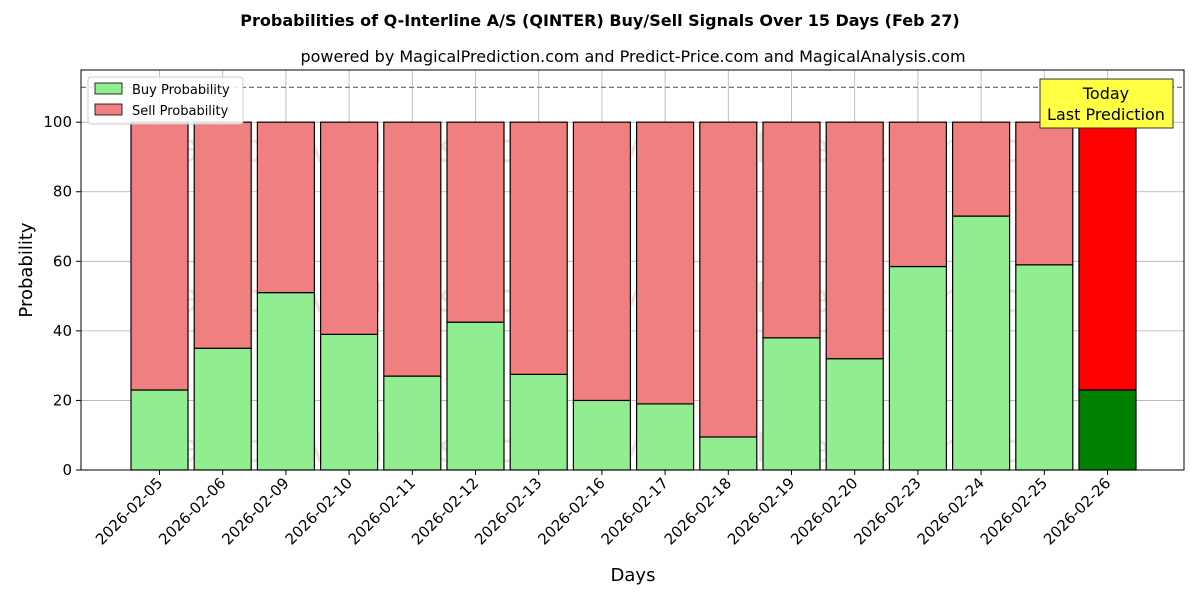 This screenshot has height=600, width=1200. Describe the element at coordinates (108, 88) in the screenshot. I see `legend-buy-swatch` at that location.